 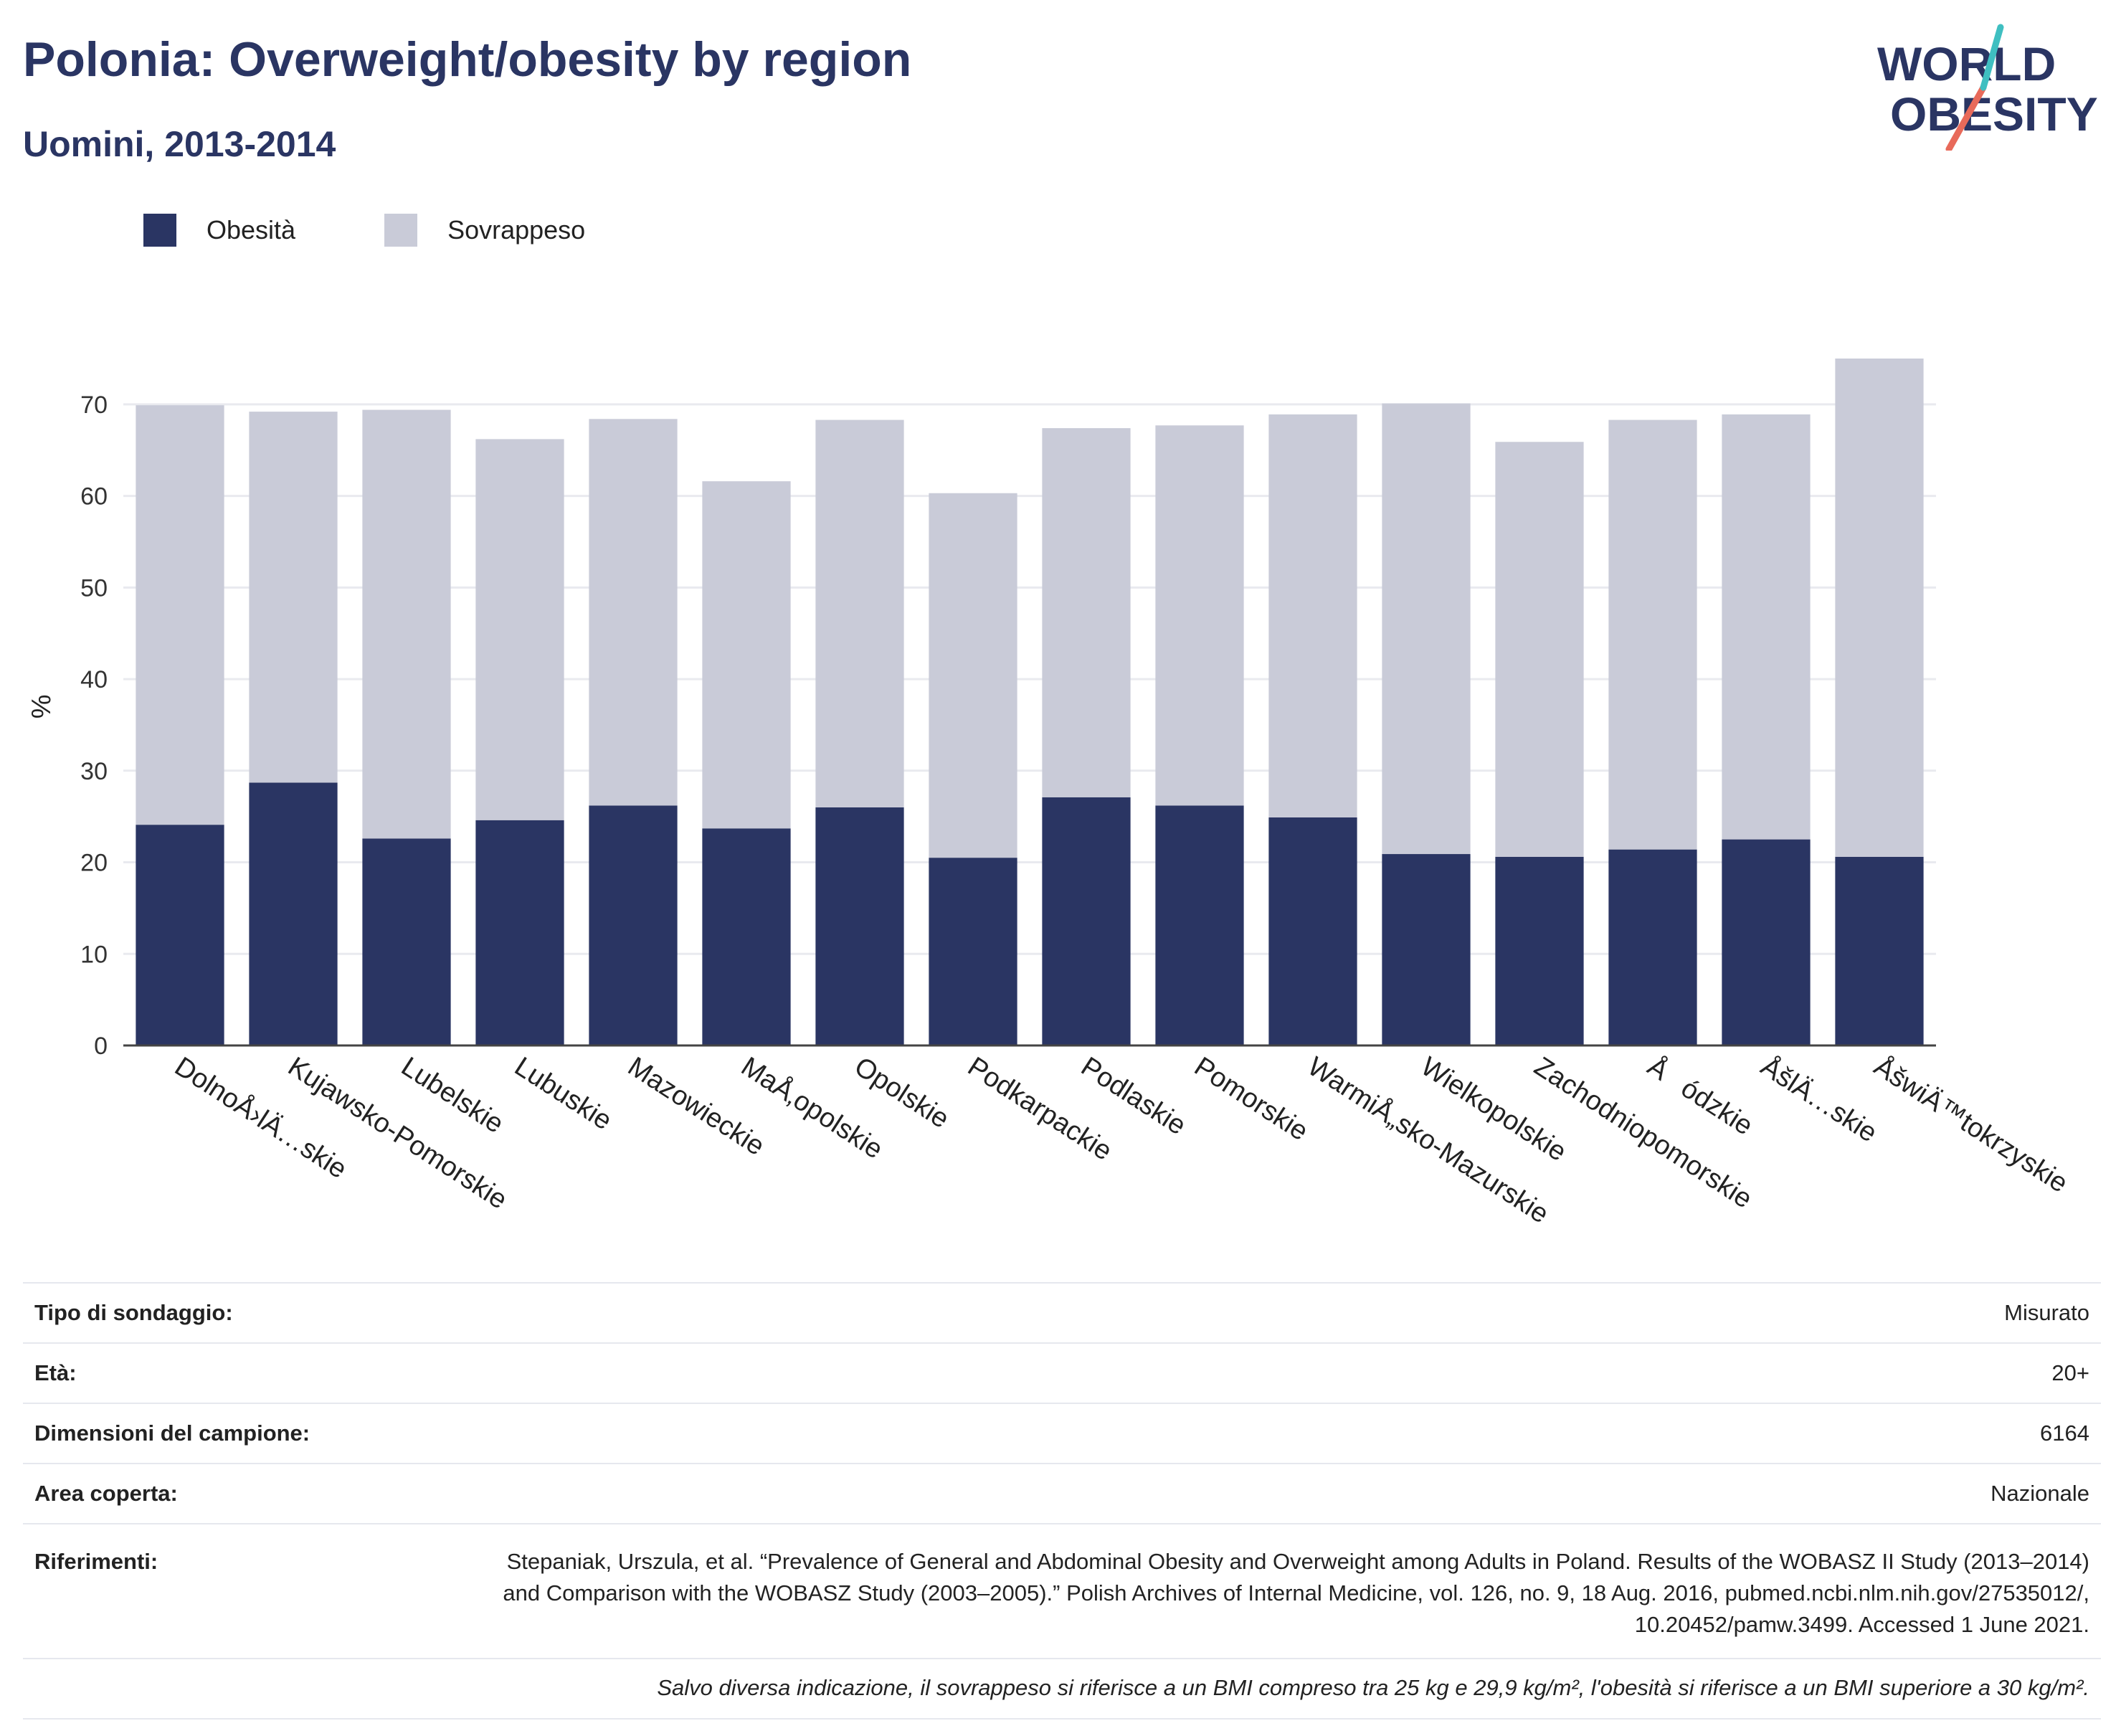 I want to click on world-obesity-logo: WORLD OBESITY, so click(x=1987, y=87).